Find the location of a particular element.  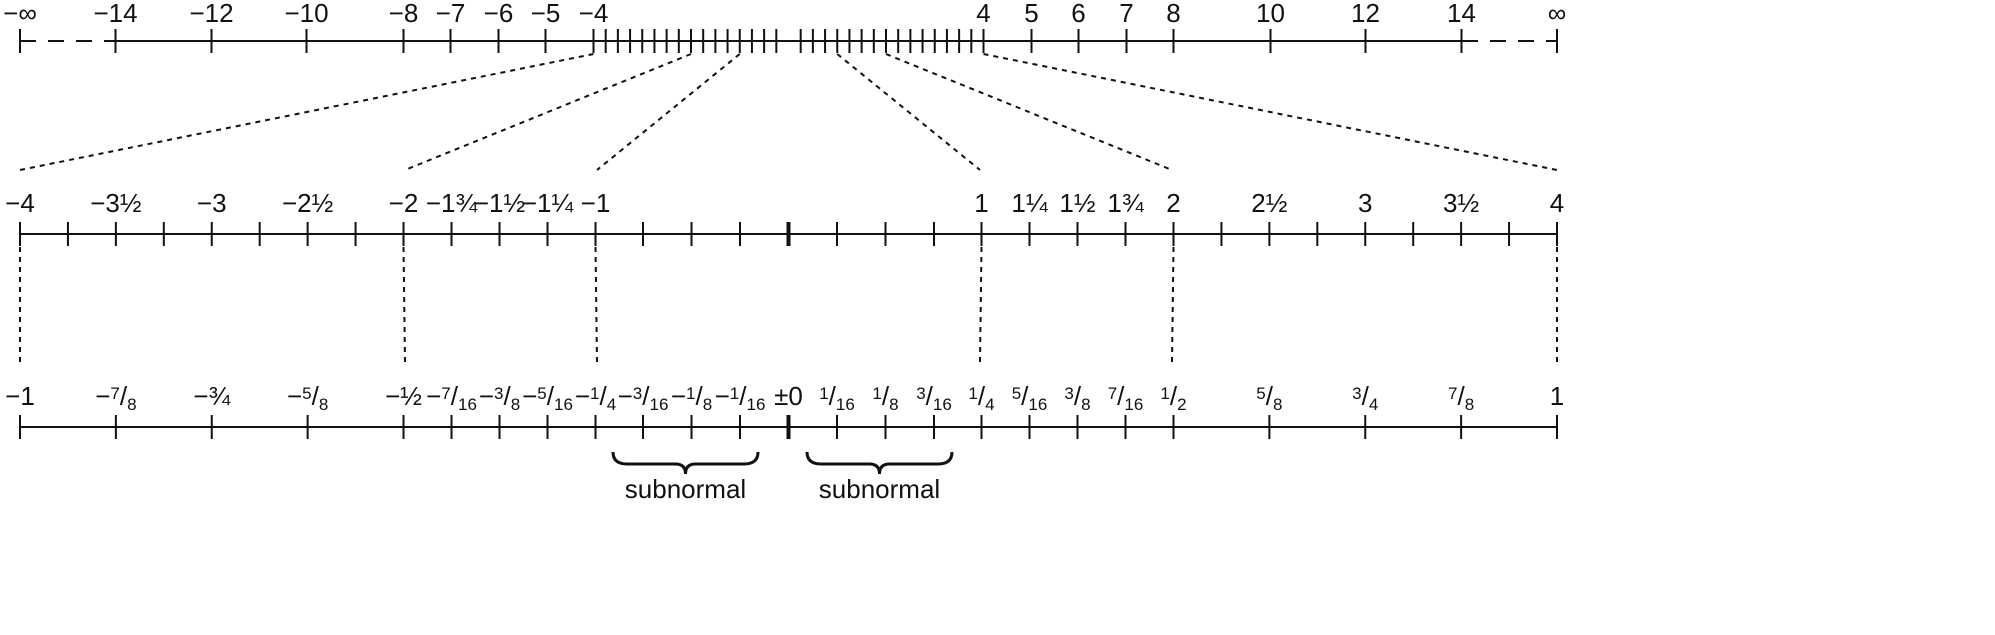

tick-label-bottom: −7/8 is located at coordinates (115, 397).